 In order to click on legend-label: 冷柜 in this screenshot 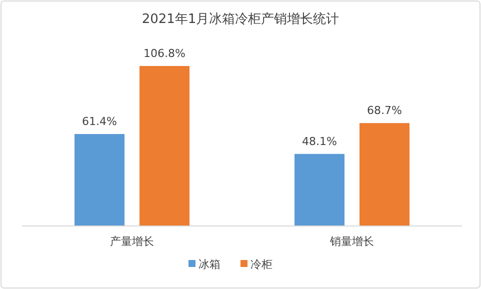, I will do `click(261, 264)`.